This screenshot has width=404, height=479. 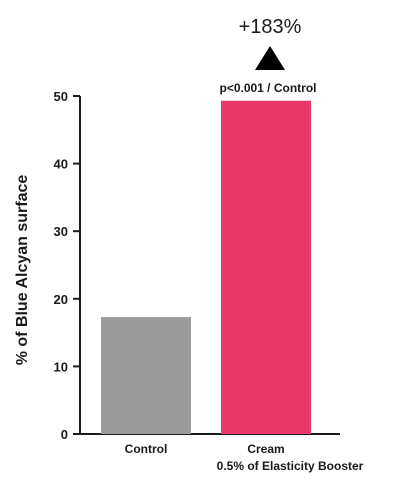 I want to click on y-tick-label: 10, so click(x=61, y=366).